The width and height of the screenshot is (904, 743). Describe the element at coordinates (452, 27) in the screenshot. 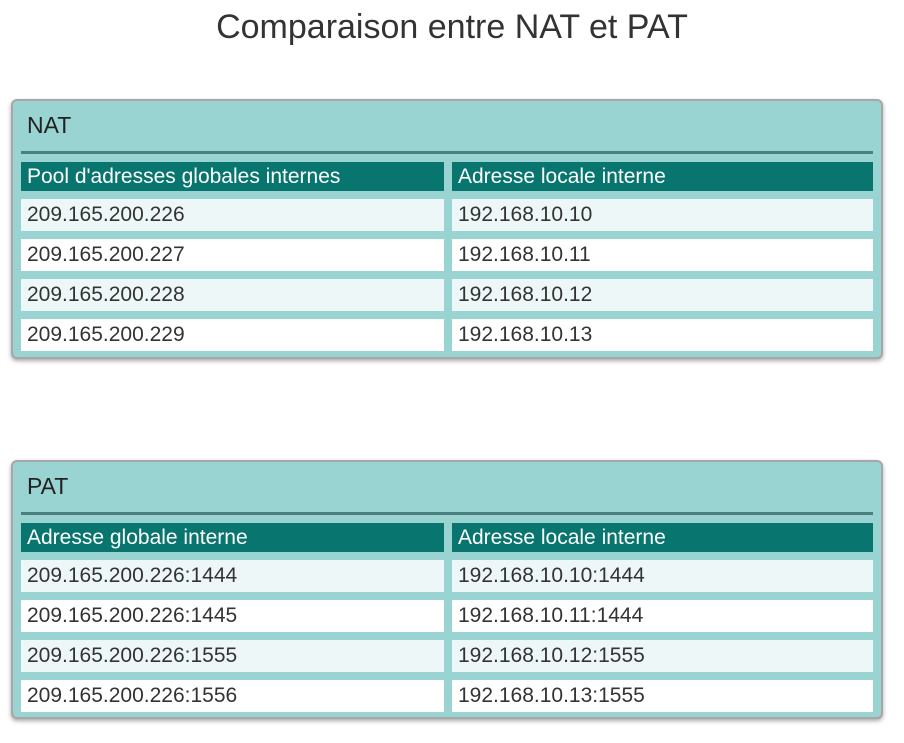

I see `page-title: Comparaison entre NAT et PAT` at that location.